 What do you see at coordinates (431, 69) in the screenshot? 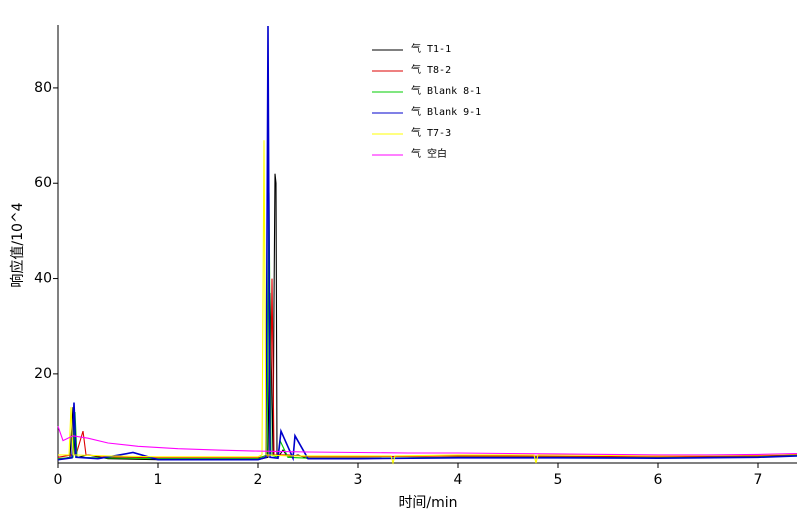
I see `legend-label: 气 T8-2` at bounding box center [431, 69].